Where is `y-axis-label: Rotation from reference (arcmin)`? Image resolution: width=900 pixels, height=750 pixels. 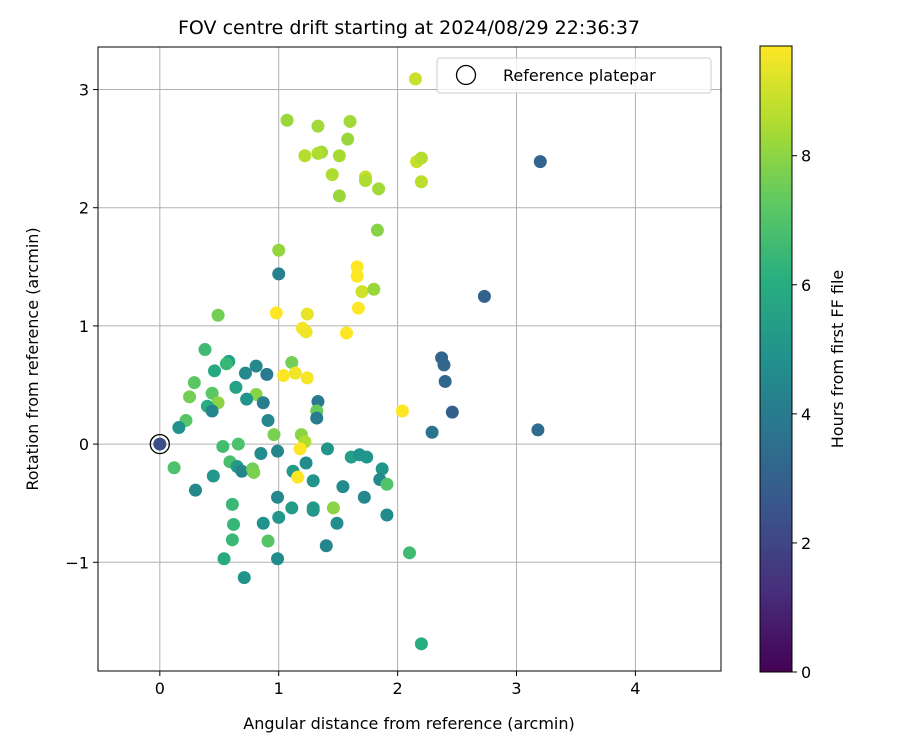
y-axis-label: Rotation from reference (arcmin) is located at coordinates (32, 358).